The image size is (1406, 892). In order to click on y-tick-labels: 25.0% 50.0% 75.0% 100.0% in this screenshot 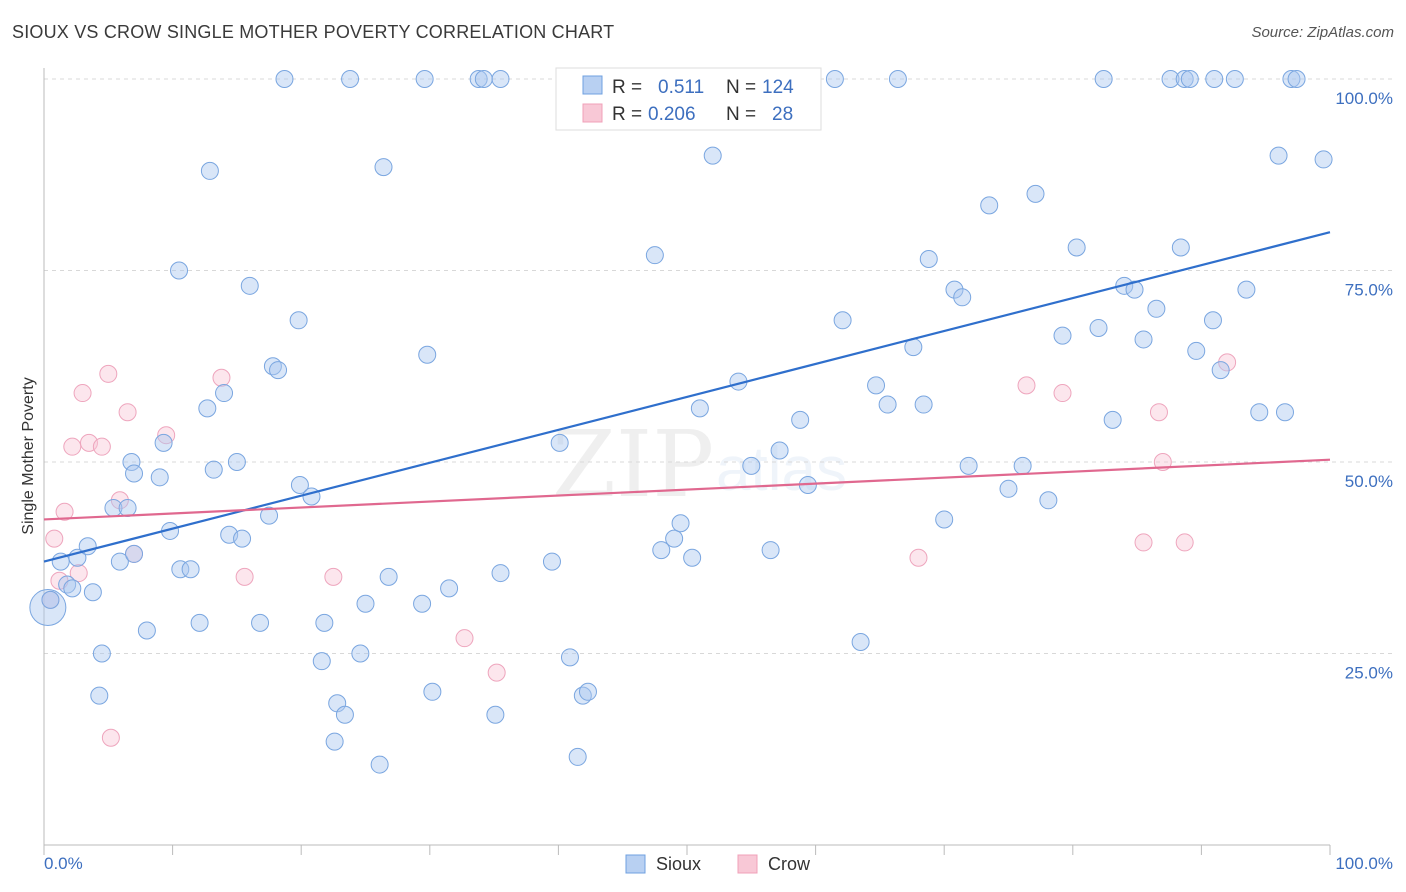, I will do `click(1364, 386)`.